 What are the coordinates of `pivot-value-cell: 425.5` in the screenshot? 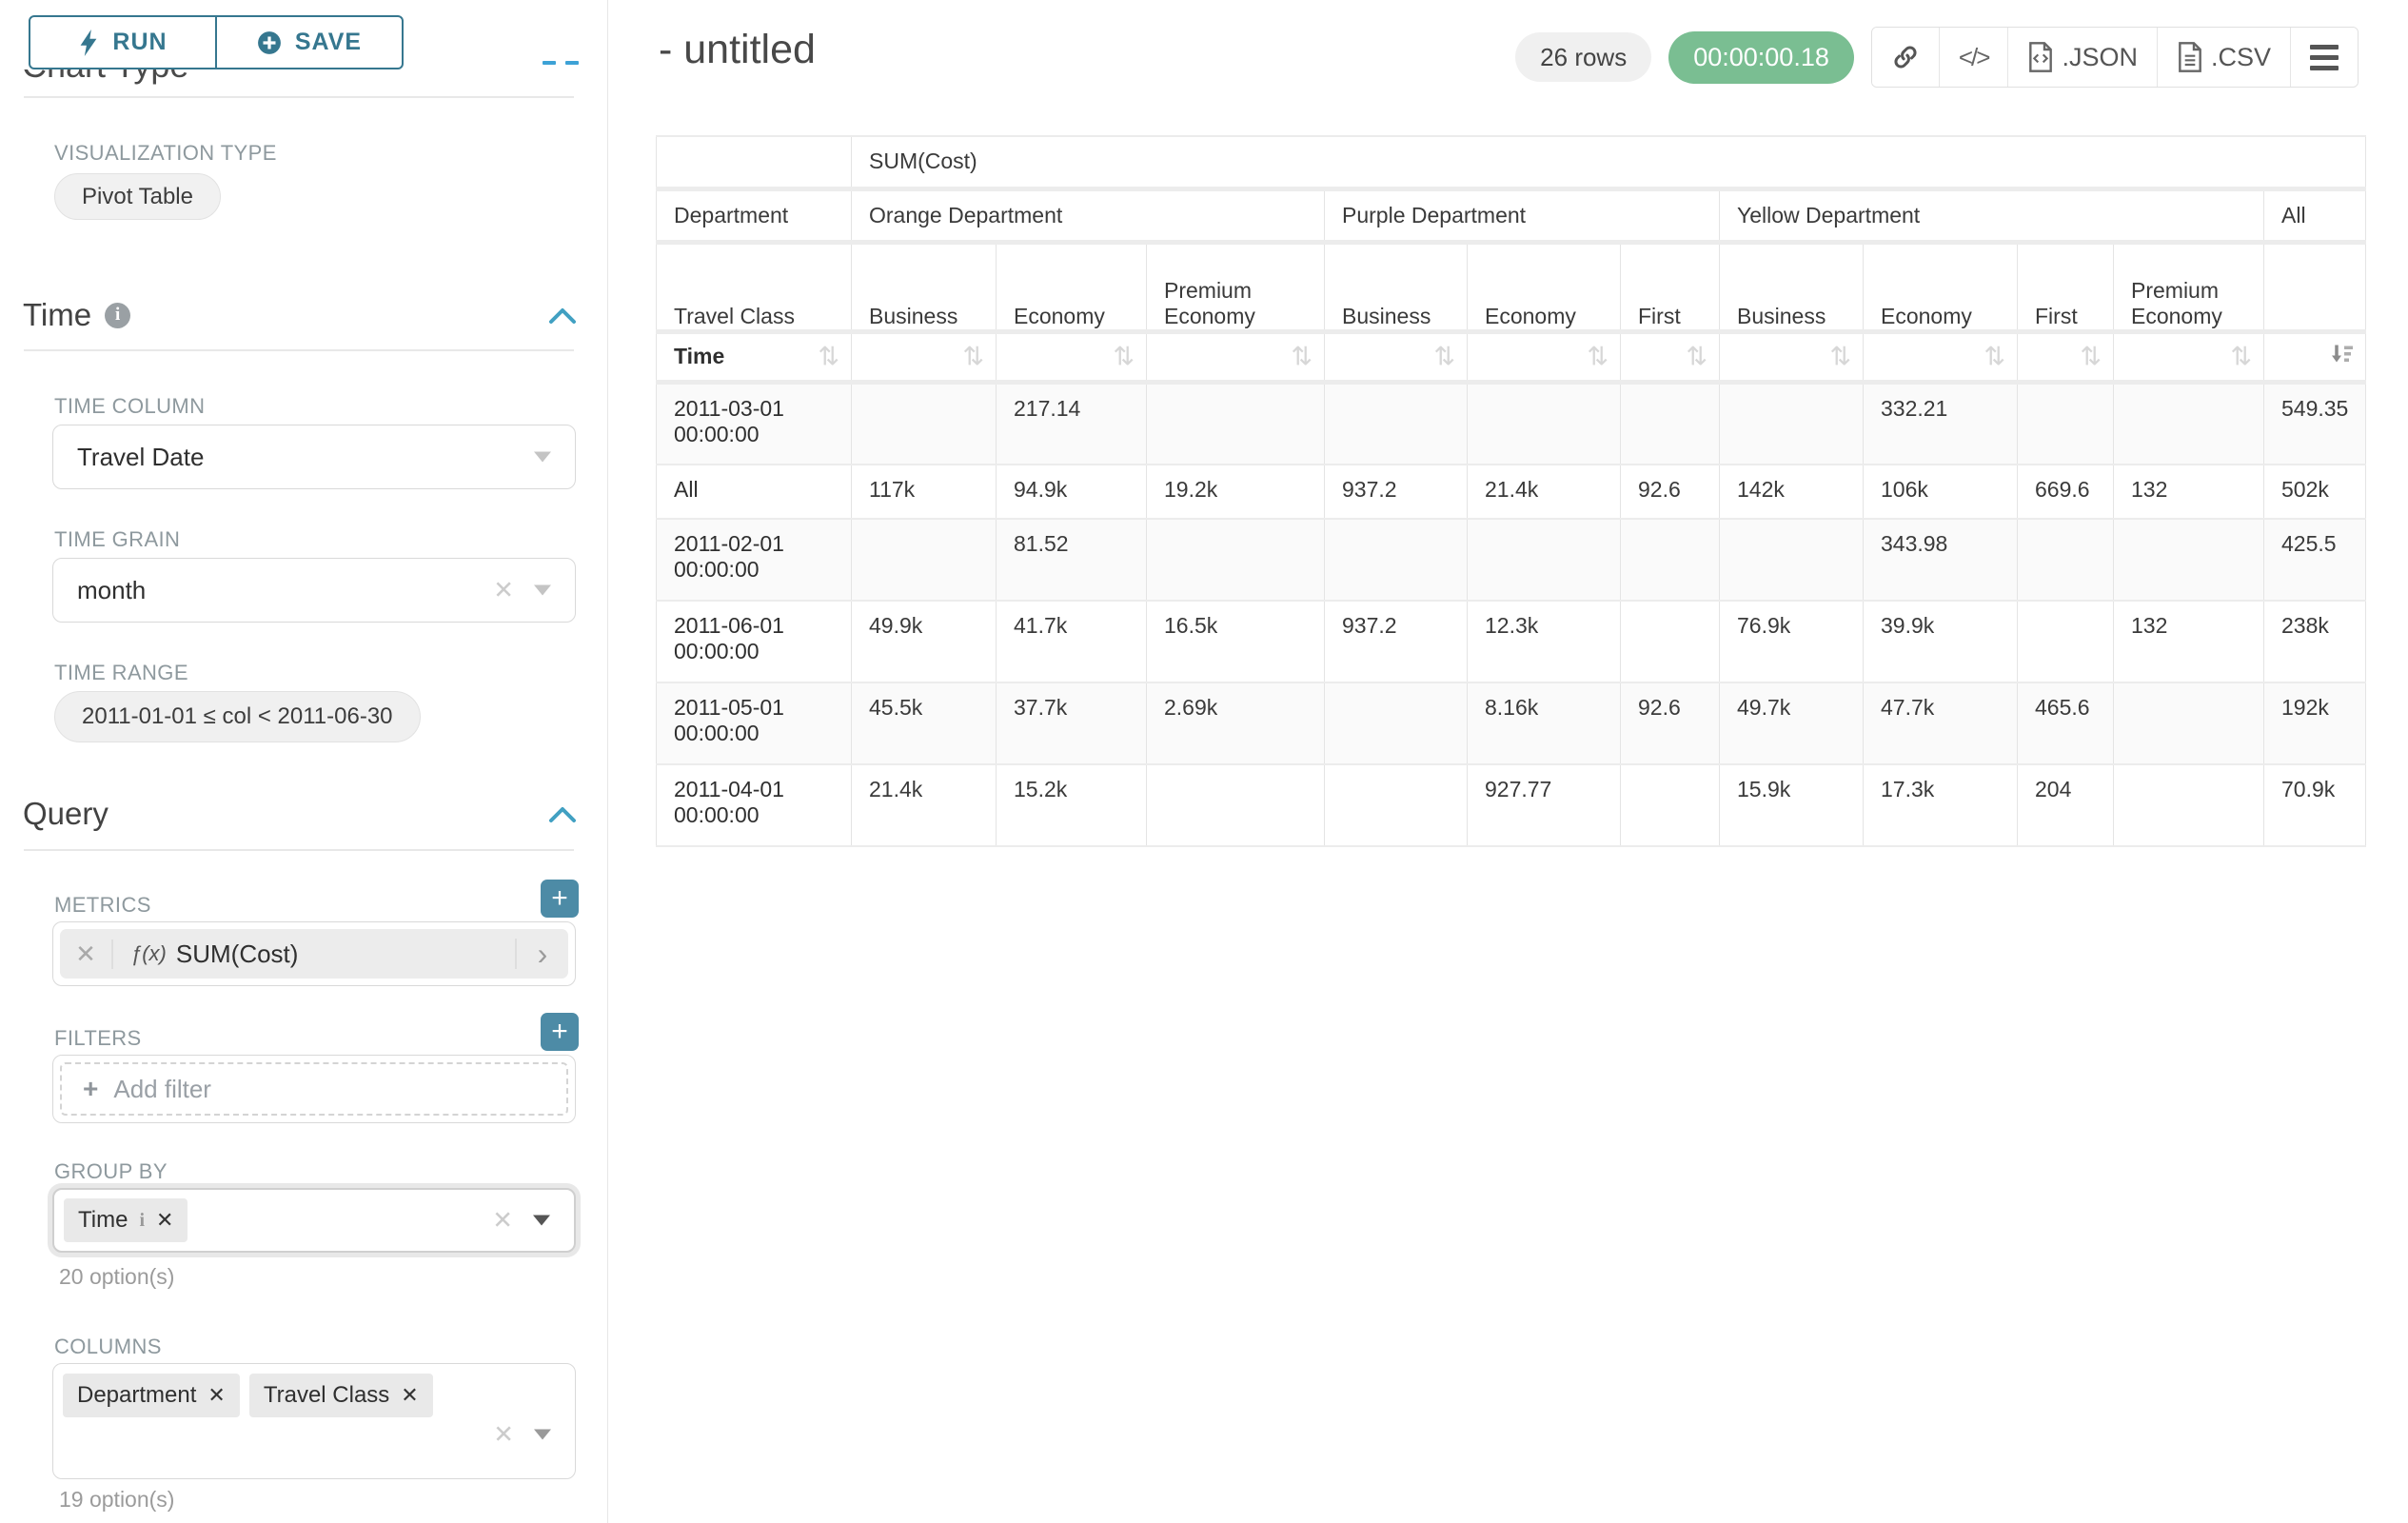 It's located at (2314, 560).